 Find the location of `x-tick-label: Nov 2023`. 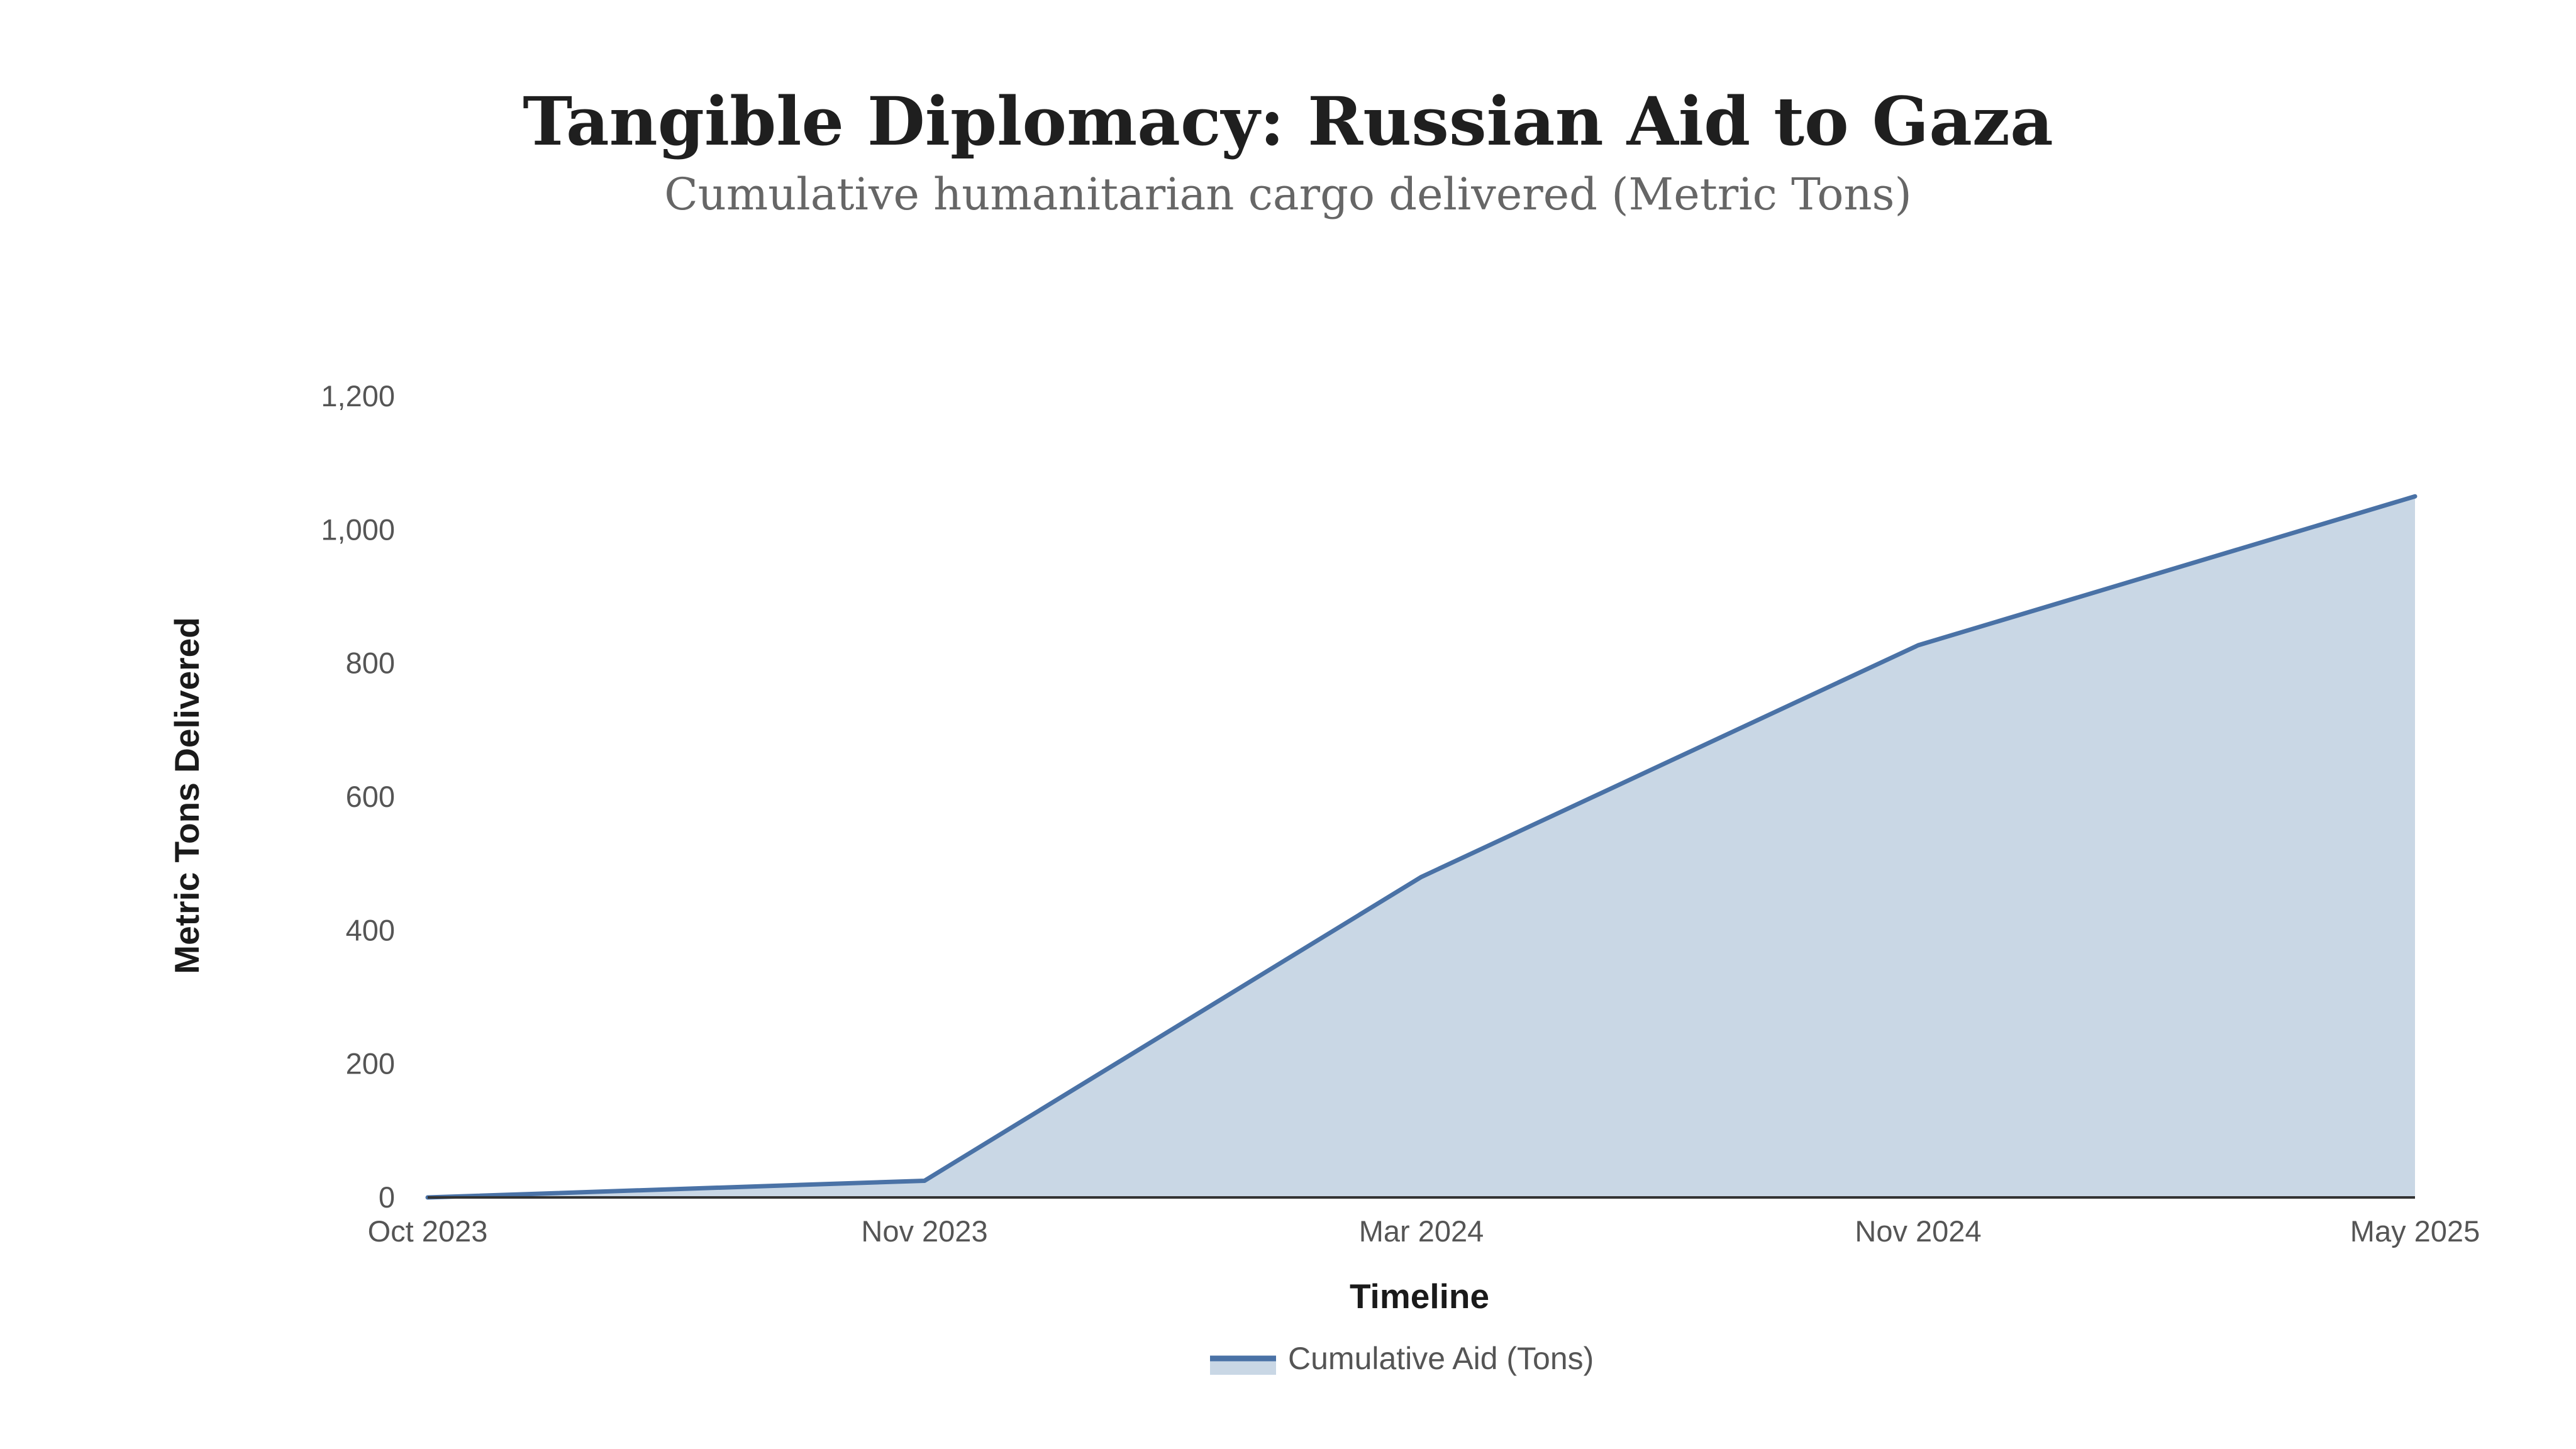

x-tick-label: Nov 2023 is located at coordinates (924, 1231).